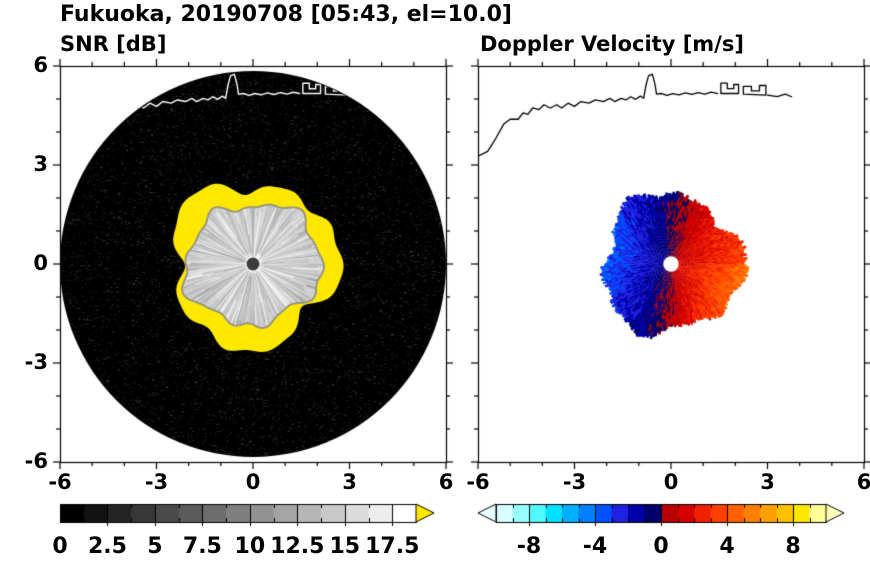 This screenshot has width=870, height=570. What do you see at coordinates (665, 516) in the screenshot?
I see `doppler-colorbar` at bounding box center [665, 516].